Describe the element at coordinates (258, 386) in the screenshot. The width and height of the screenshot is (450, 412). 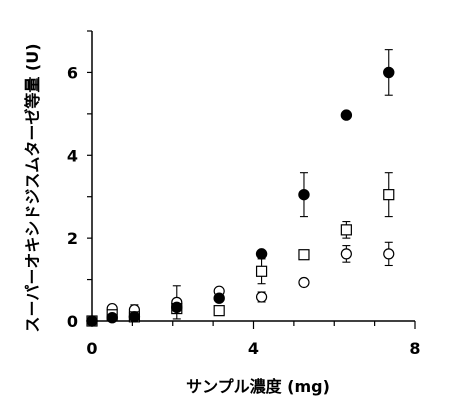
I see `x-axis-title: サンプル濃度 (mg)` at that location.